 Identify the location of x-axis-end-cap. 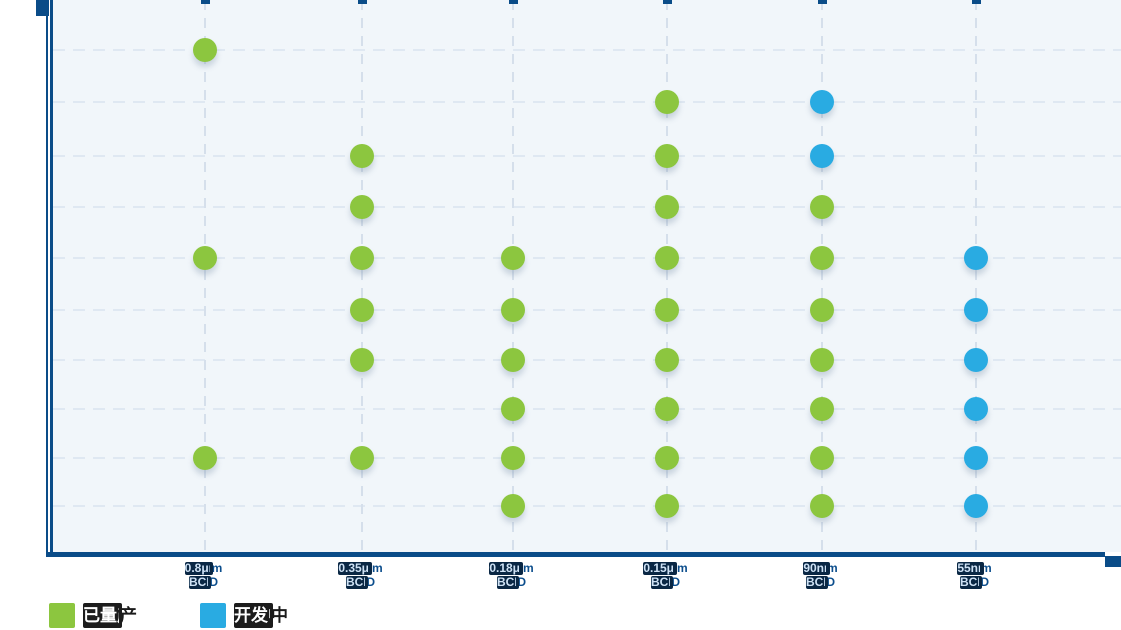
(1113, 561).